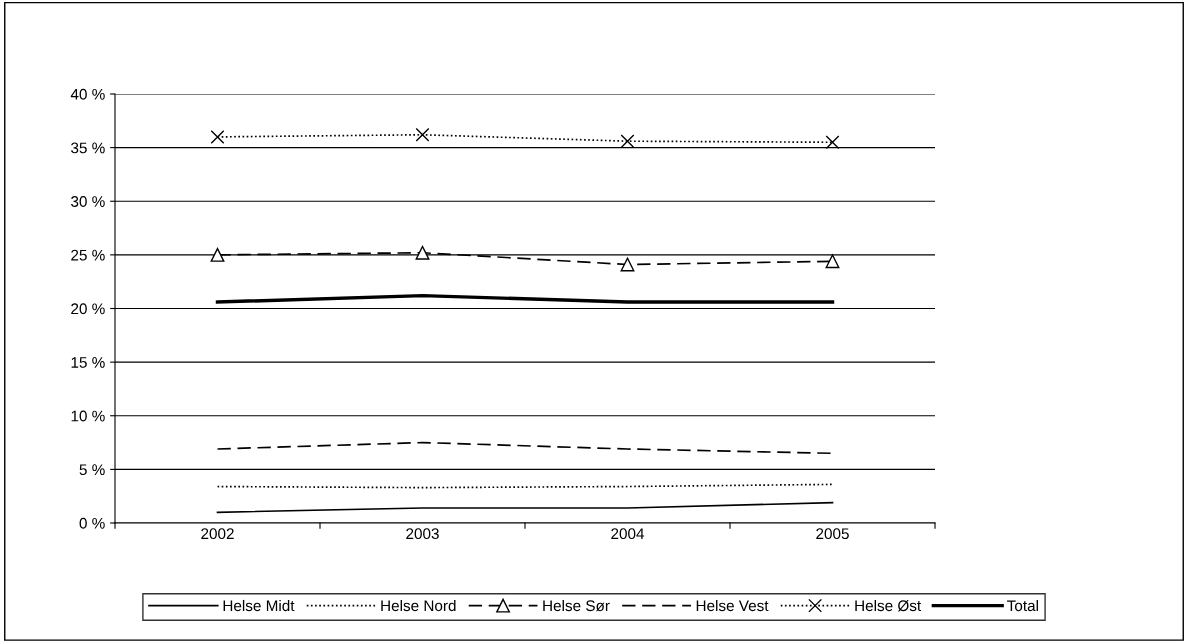 The height and width of the screenshot is (644, 1188). I want to click on y-tick-label: 20 %, so click(88, 309).